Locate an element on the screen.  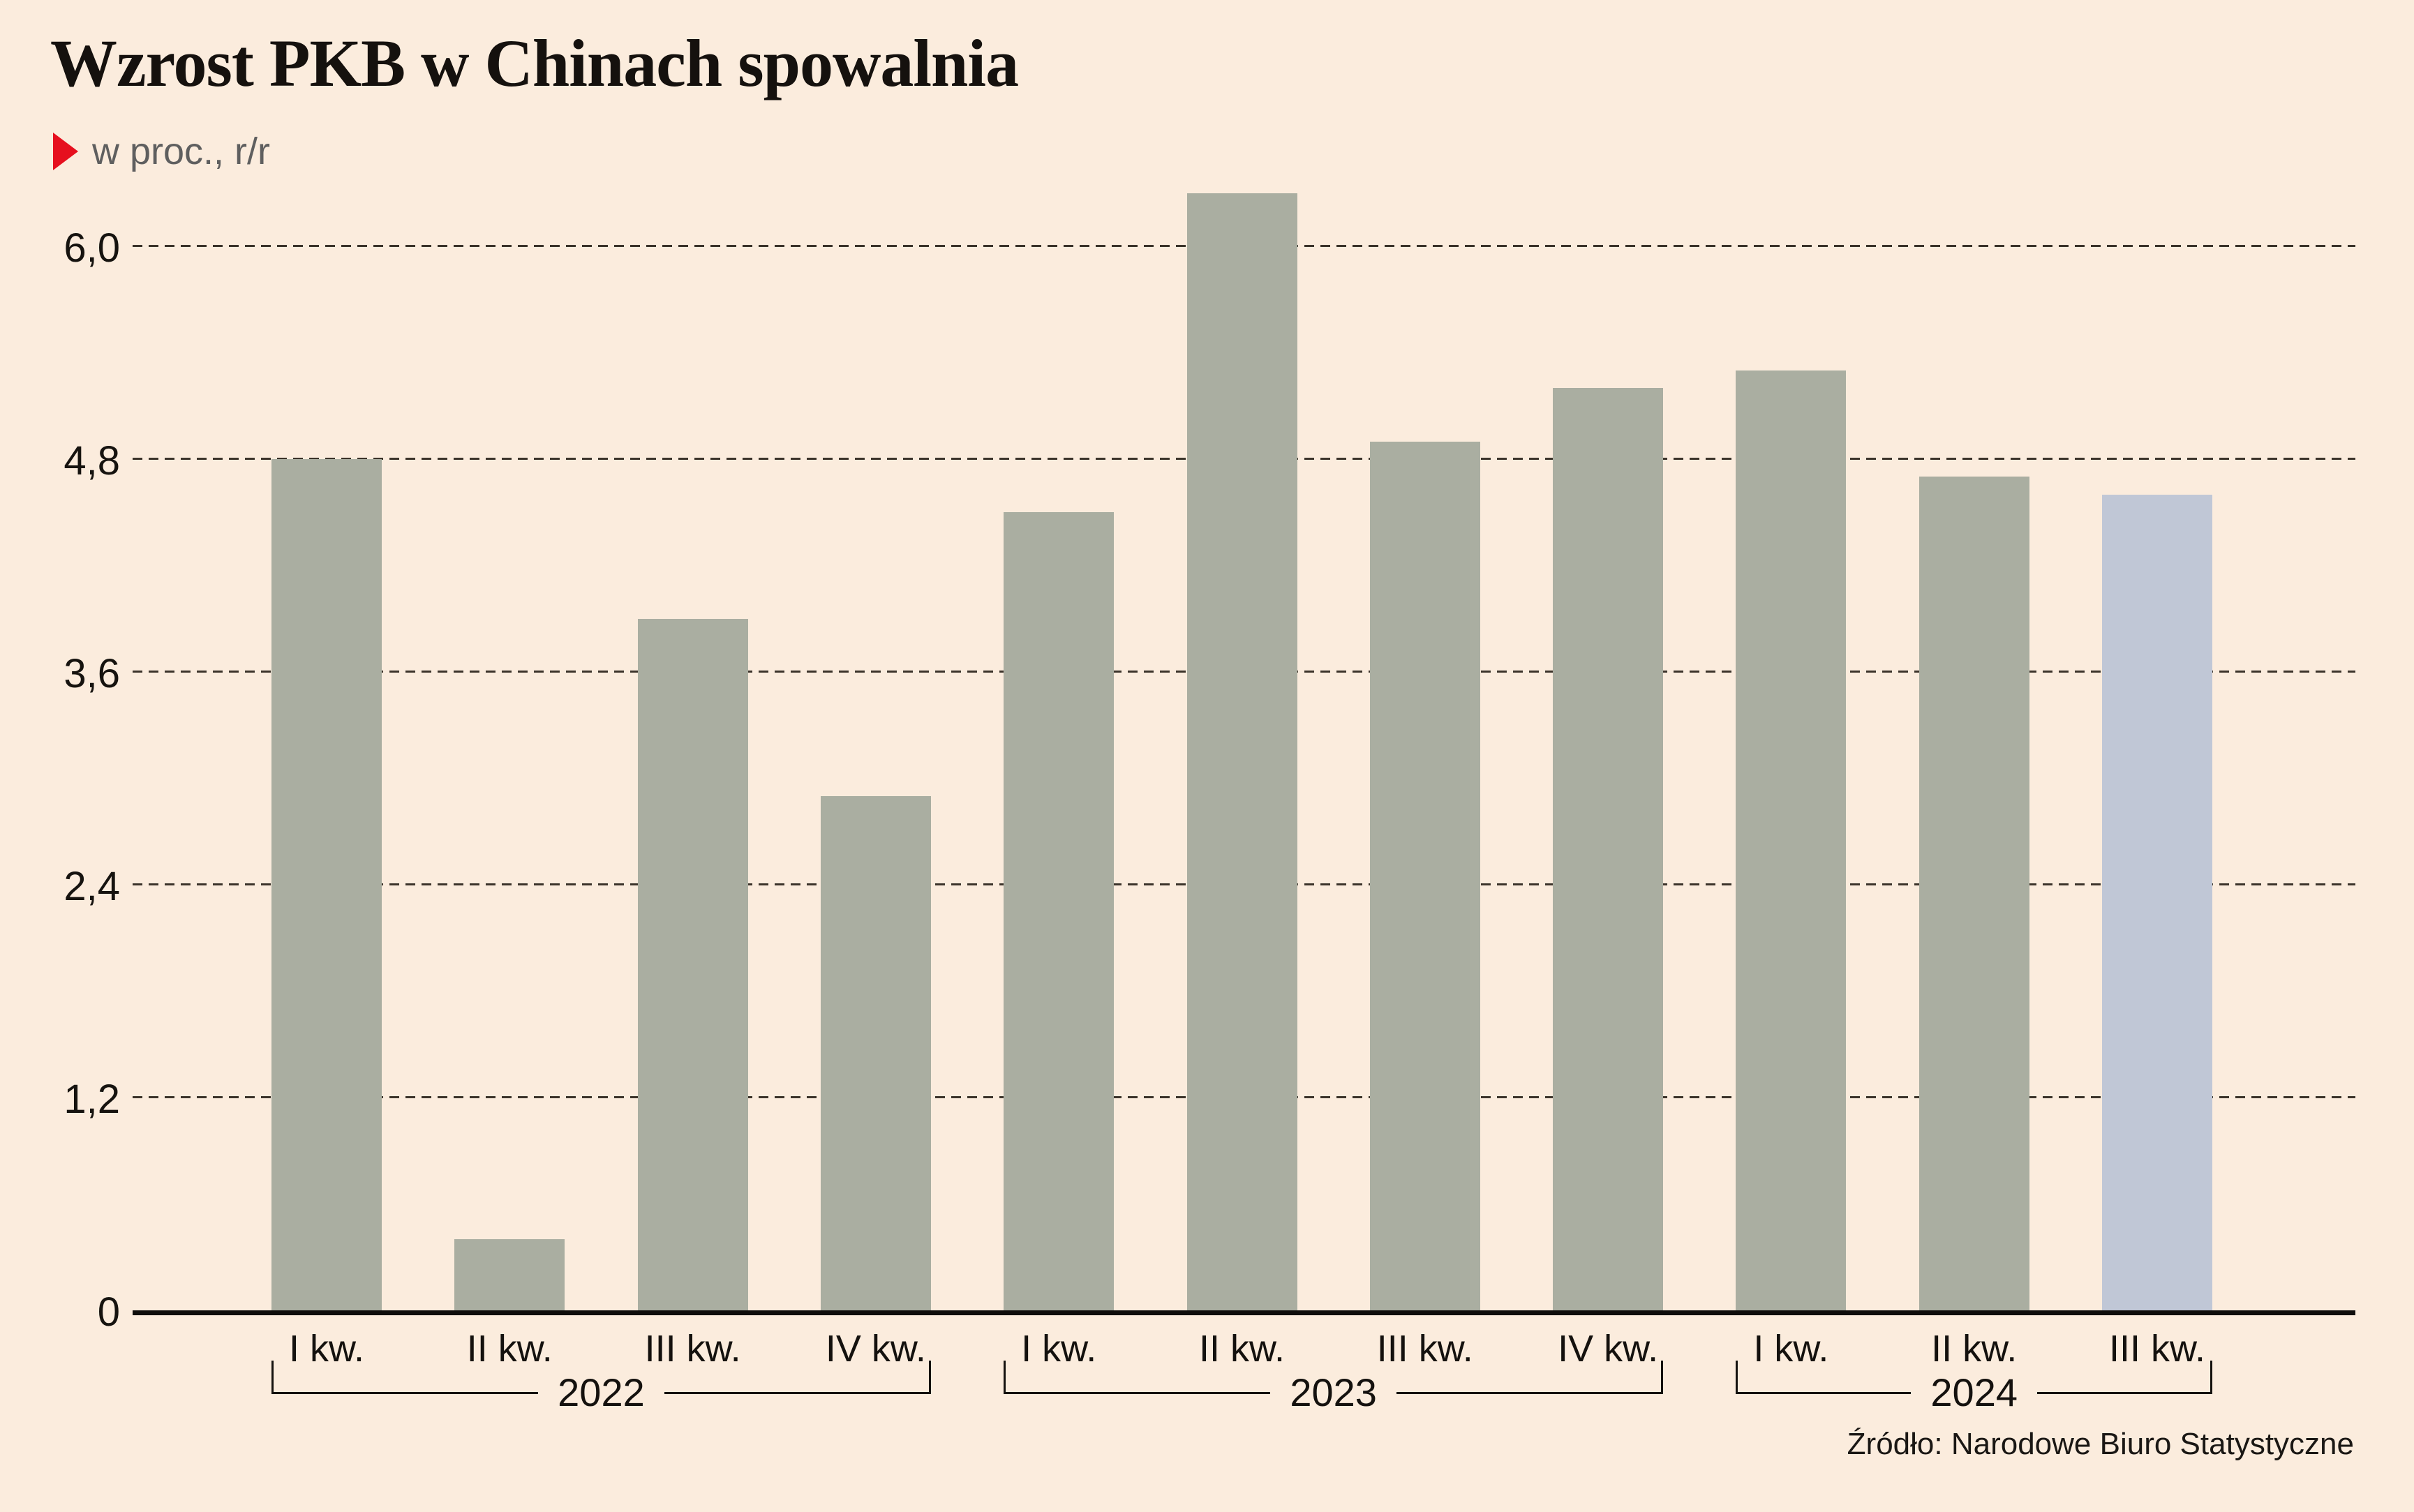
chart-subtitle: w proc., r/r is located at coordinates (181, 151).